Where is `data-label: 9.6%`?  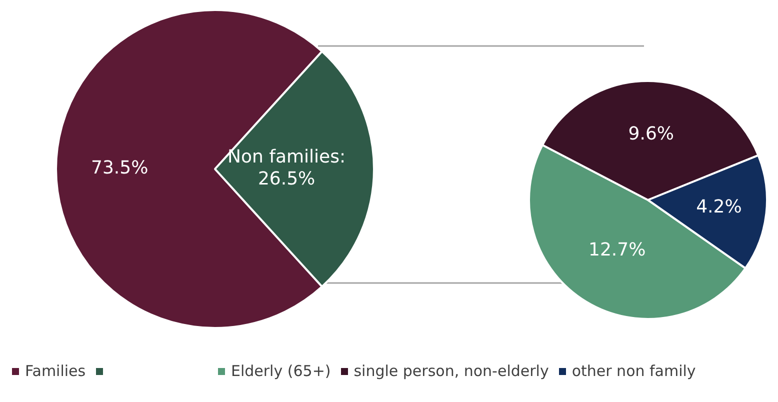
data-label: 9.6% is located at coordinates (651, 133).